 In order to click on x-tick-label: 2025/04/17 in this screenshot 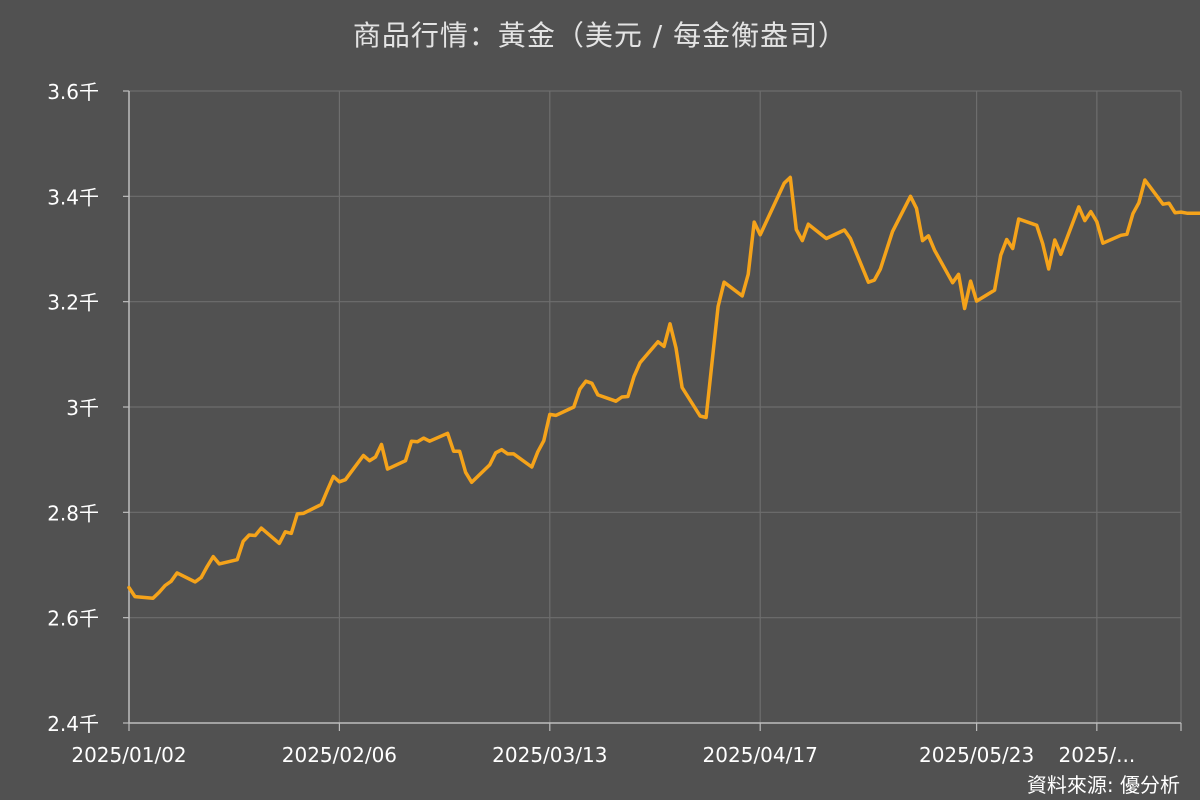, I will do `click(760, 755)`.